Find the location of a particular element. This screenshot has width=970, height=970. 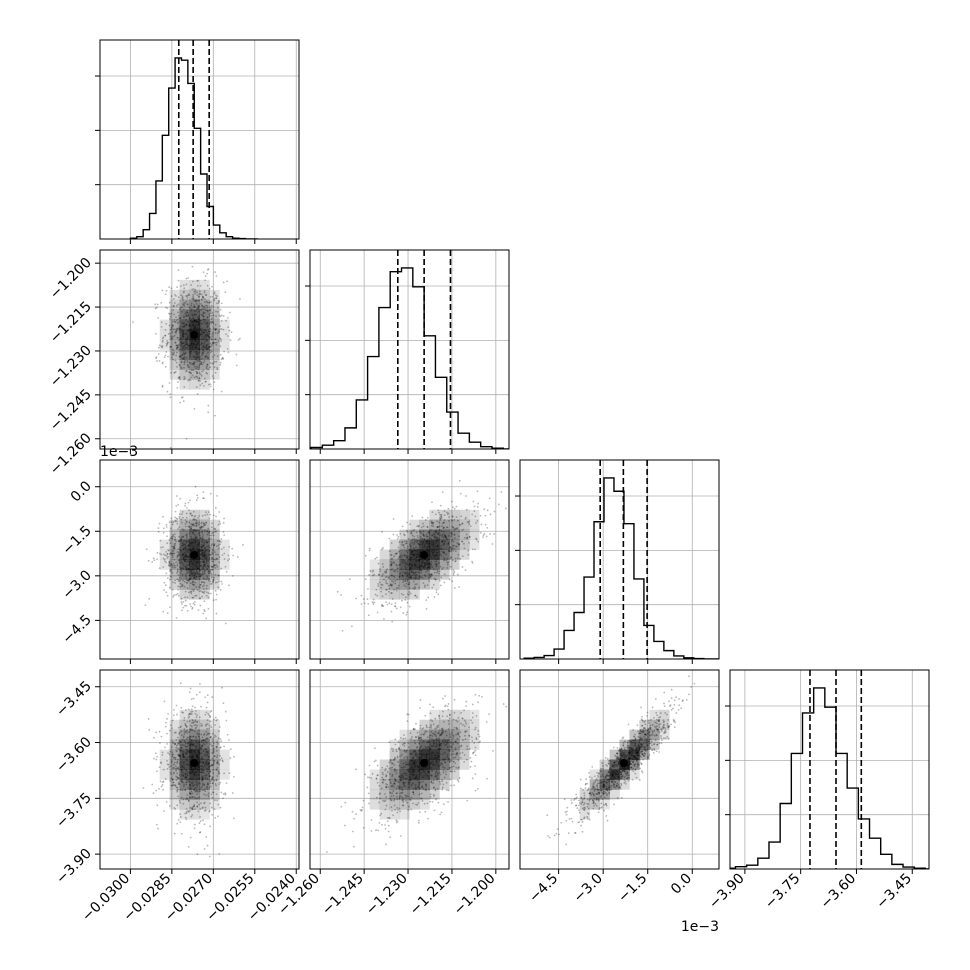

panel-frame is located at coordinates (409, 349).